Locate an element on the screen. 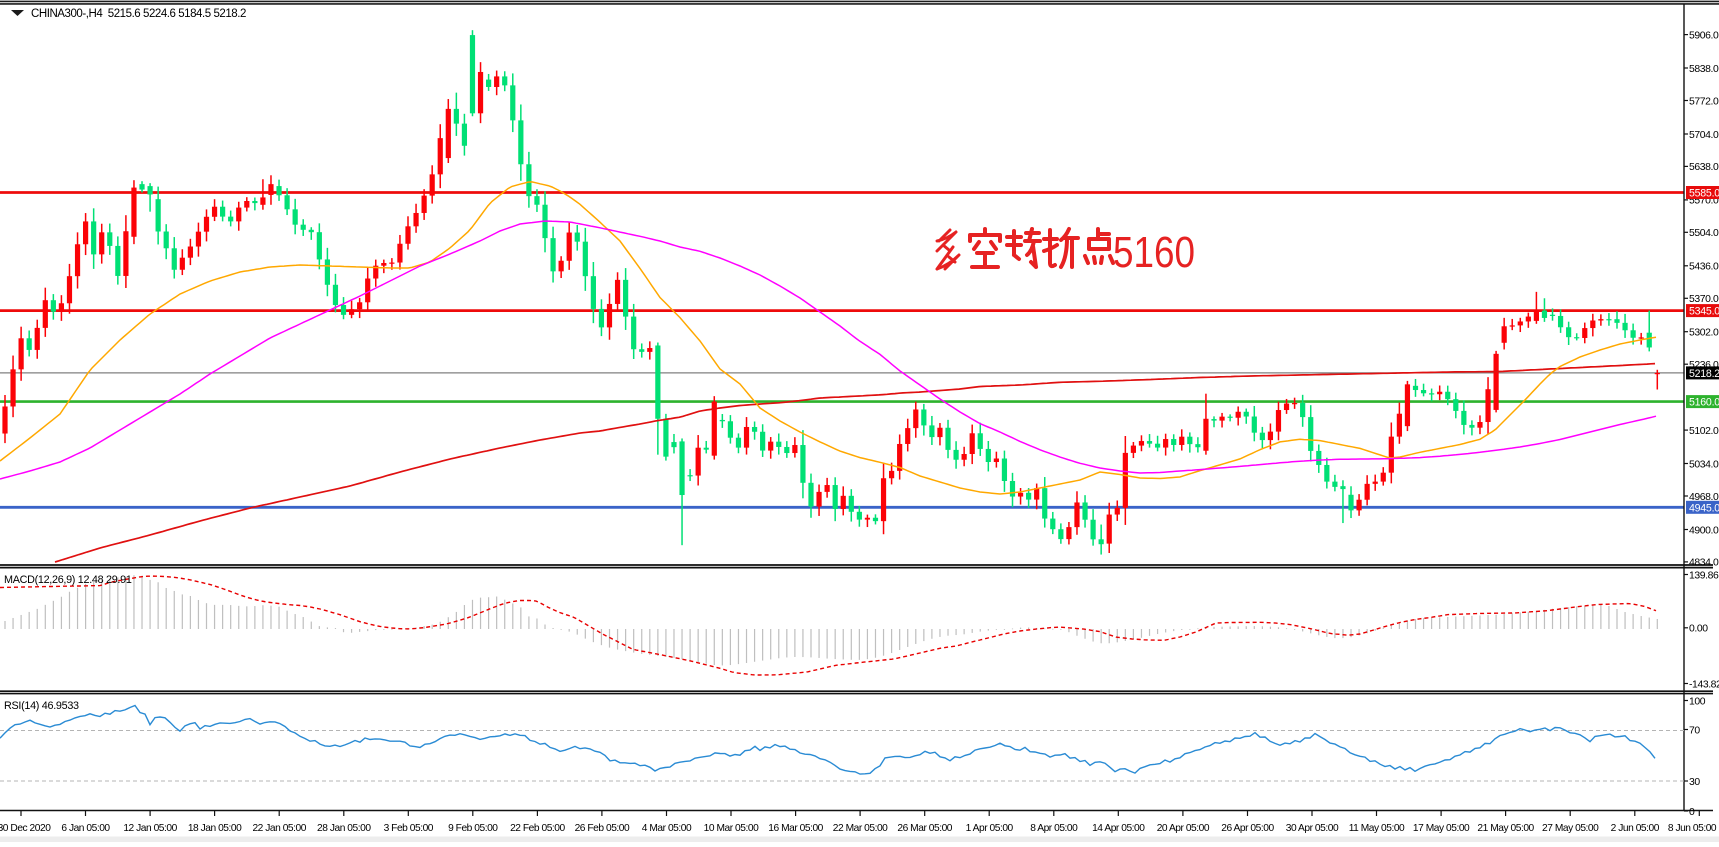 The width and height of the screenshot is (1719, 847). svg-text: 16 Mar 05:00 is located at coordinates (795, 828).